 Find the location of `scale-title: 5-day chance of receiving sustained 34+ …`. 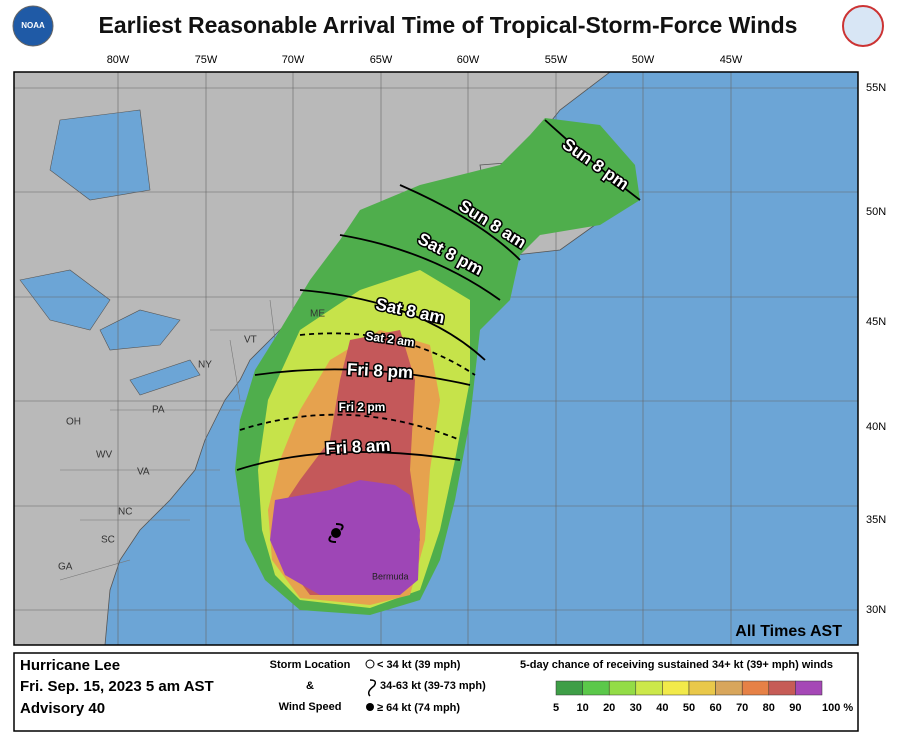

scale-title: 5-day chance of receiving sustained 34+ … is located at coordinates (676, 665).